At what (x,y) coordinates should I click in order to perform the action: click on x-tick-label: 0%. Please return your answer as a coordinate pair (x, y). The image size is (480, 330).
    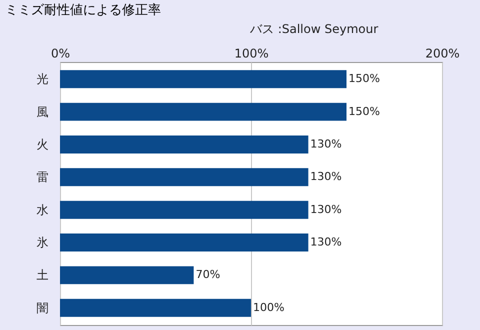
    Looking at the image, I should click on (60, 53).